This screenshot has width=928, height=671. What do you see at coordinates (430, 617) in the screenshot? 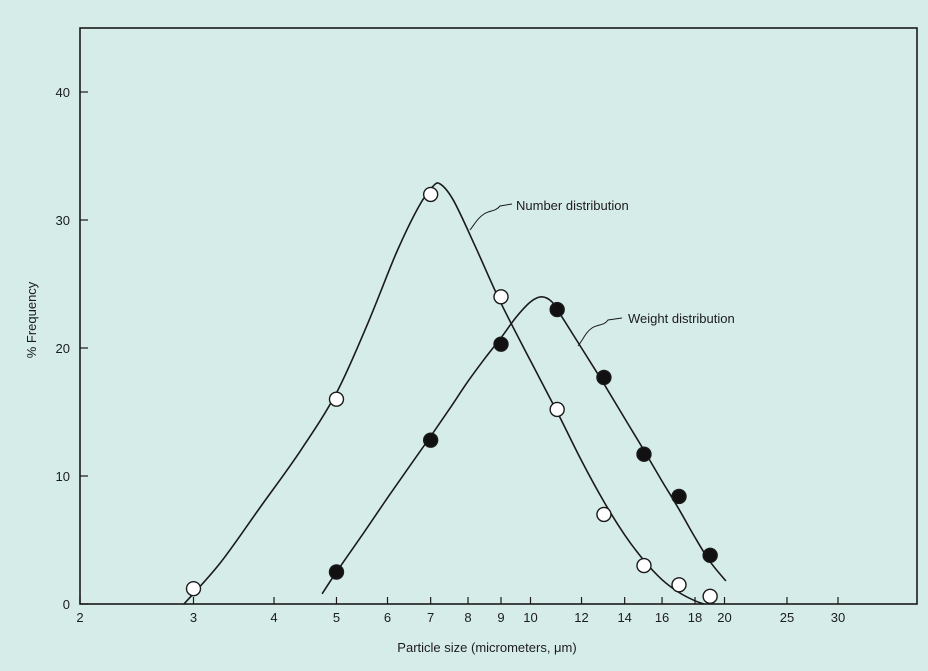
I see `x-tick-label-7: 7` at bounding box center [430, 617].